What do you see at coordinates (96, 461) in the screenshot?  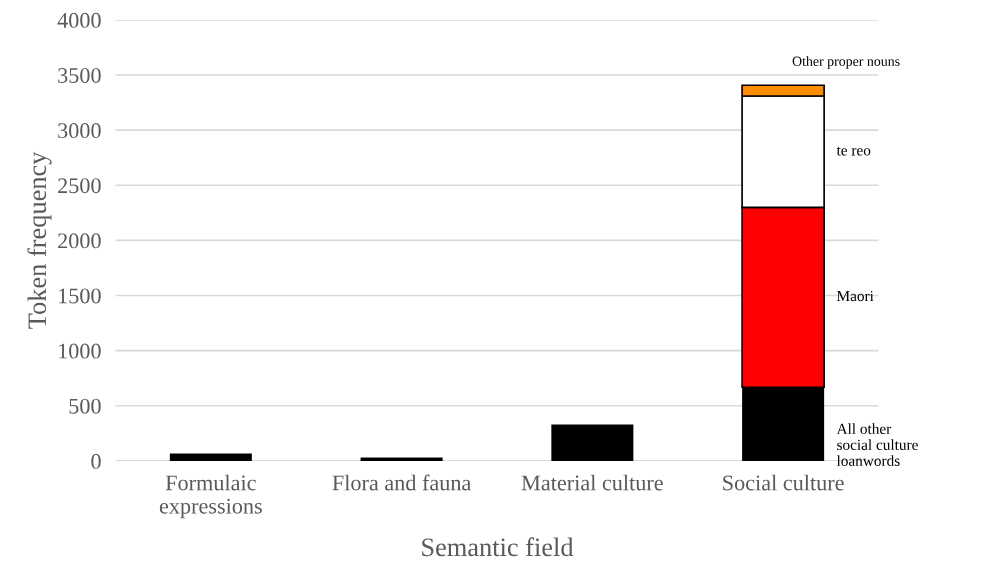 I see `y-tick-label: 0` at bounding box center [96, 461].